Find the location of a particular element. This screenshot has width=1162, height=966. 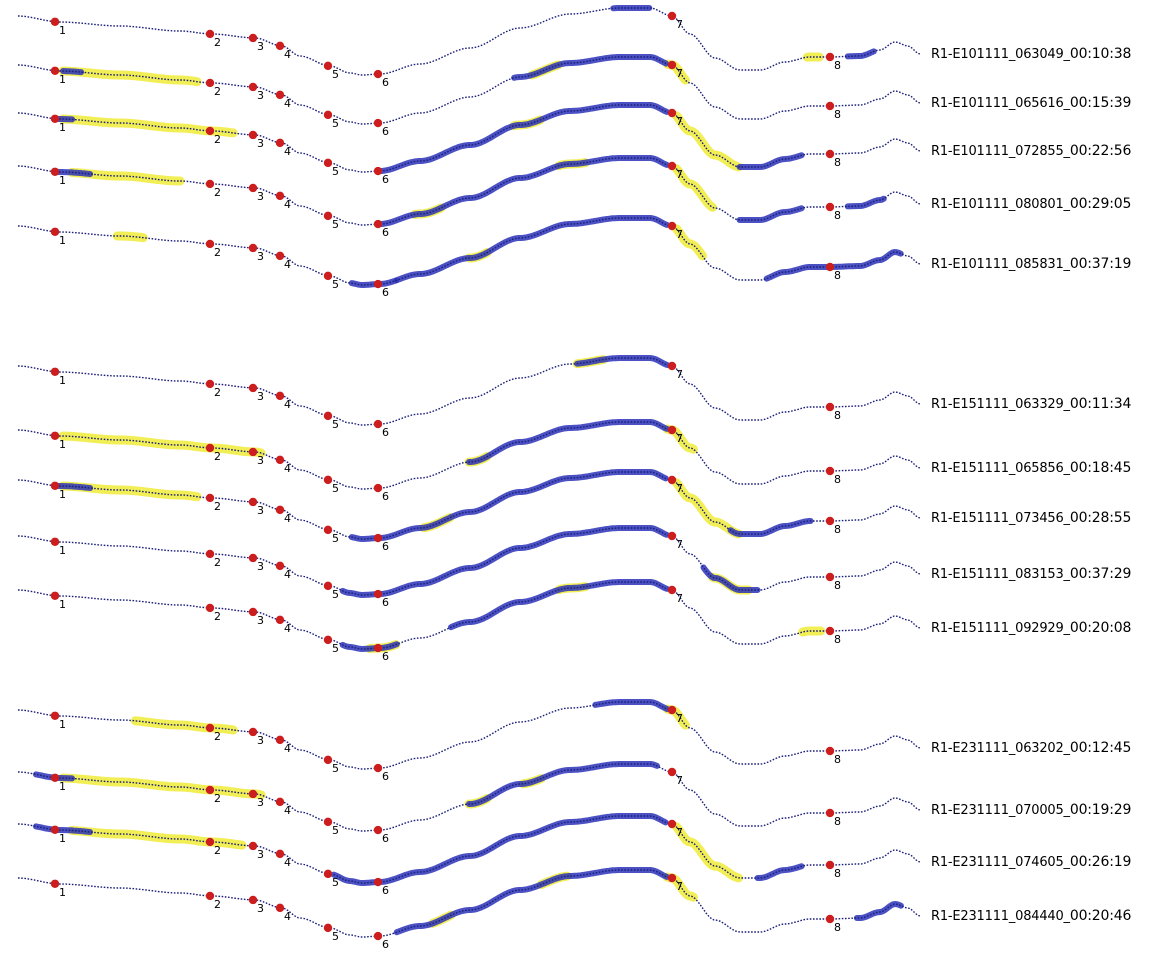

run-label: R1-E151111_083153_00:37:29 is located at coordinates (1031, 574).